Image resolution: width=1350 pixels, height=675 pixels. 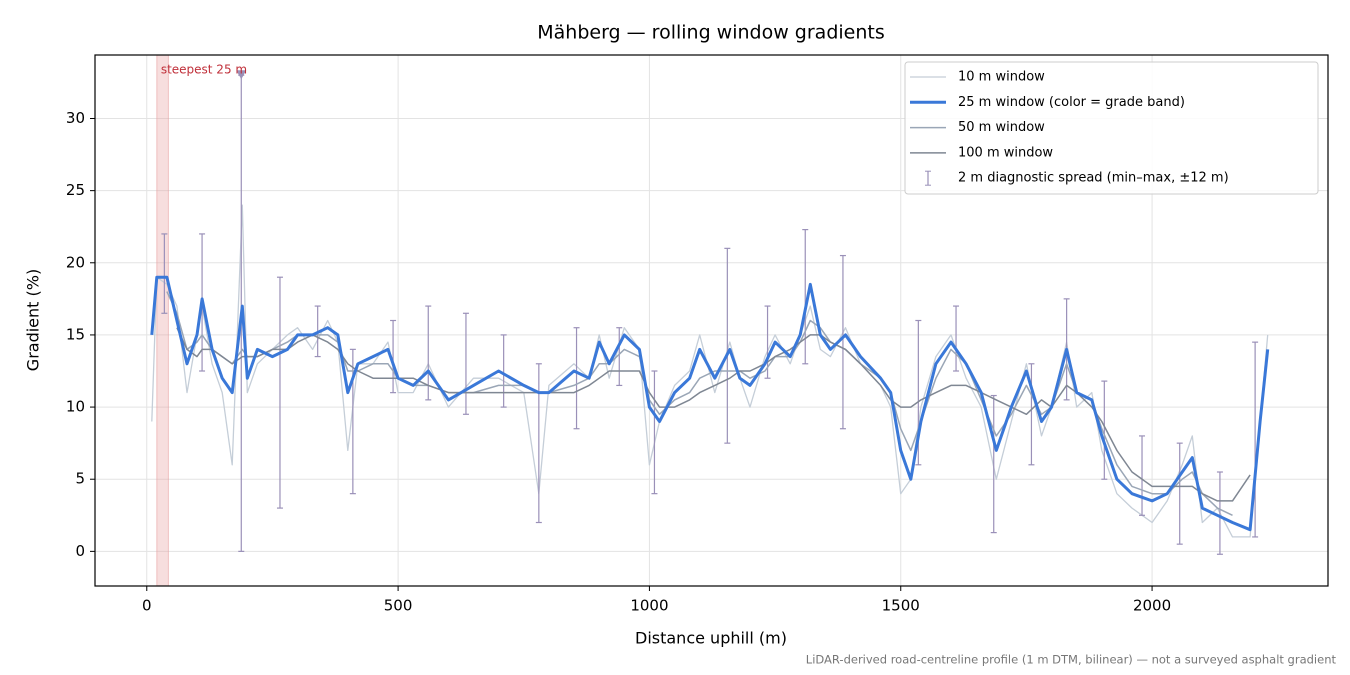 What do you see at coordinates (1005, 152) in the screenshot?
I see `legend-label: 100 m window` at bounding box center [1005, 152].